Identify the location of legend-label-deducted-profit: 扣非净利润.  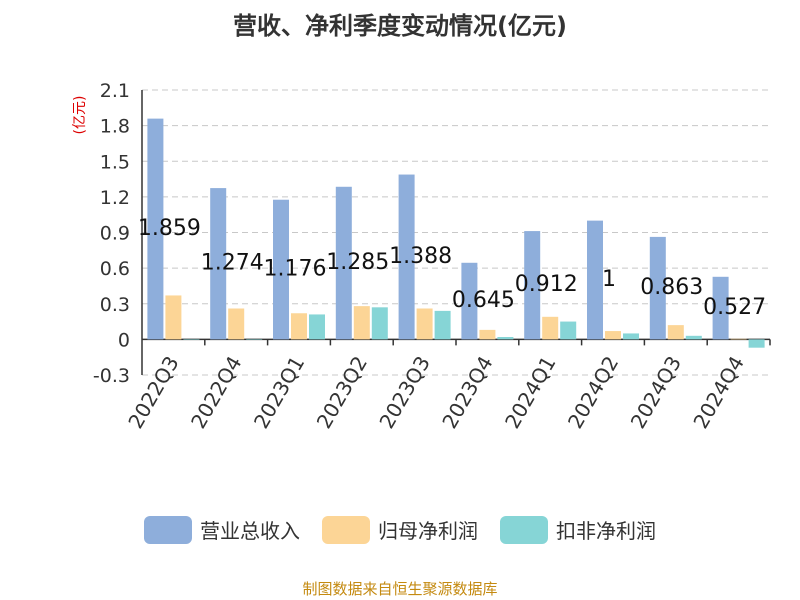
(606, 531).